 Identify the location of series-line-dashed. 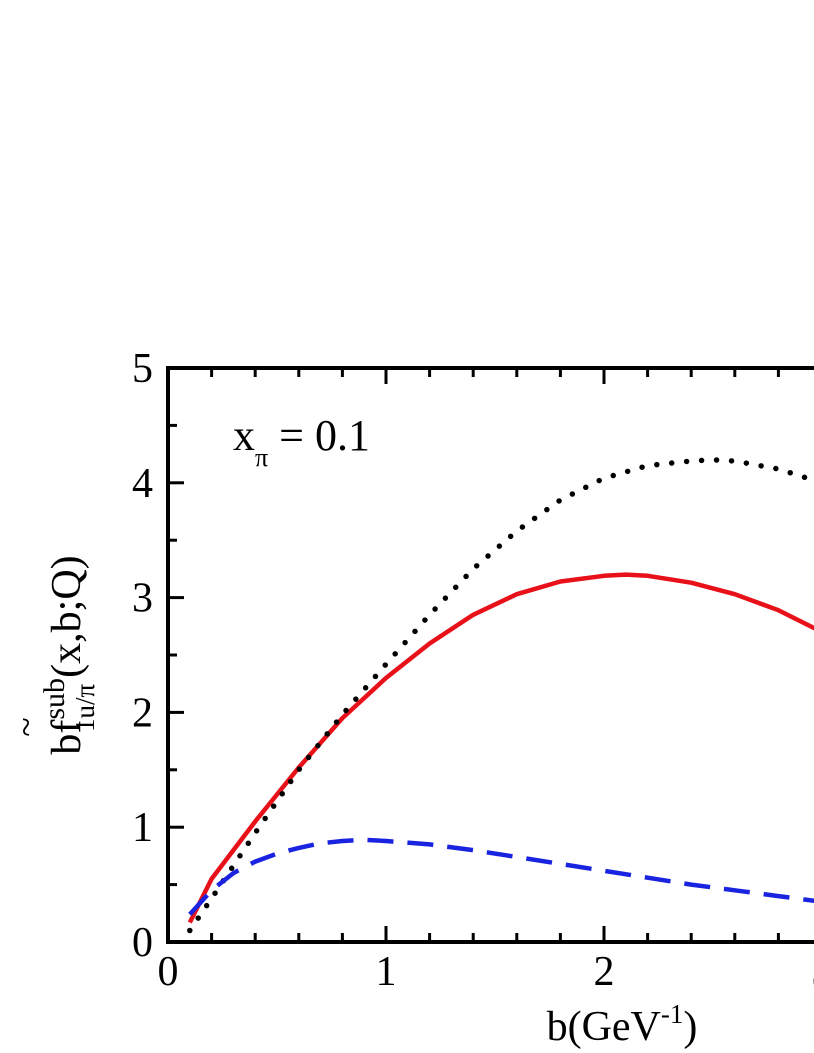
(501, 876).